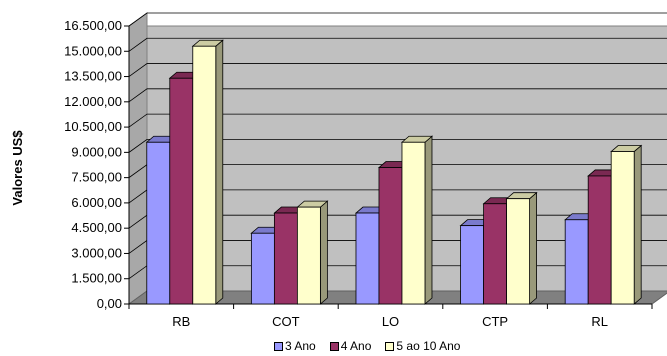 The image size is (667, 356). I want to click on legend-label: 5 ao 10 Ano, so click(428, 346).